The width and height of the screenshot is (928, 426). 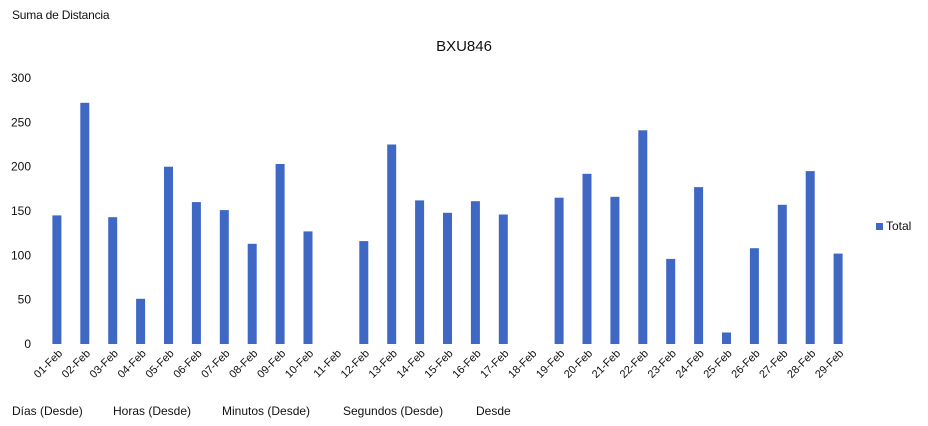 What do you see at coordinates (671, 301) in the screenshot?
I see `bar-23-Feb` at bounding box center [671, 301].